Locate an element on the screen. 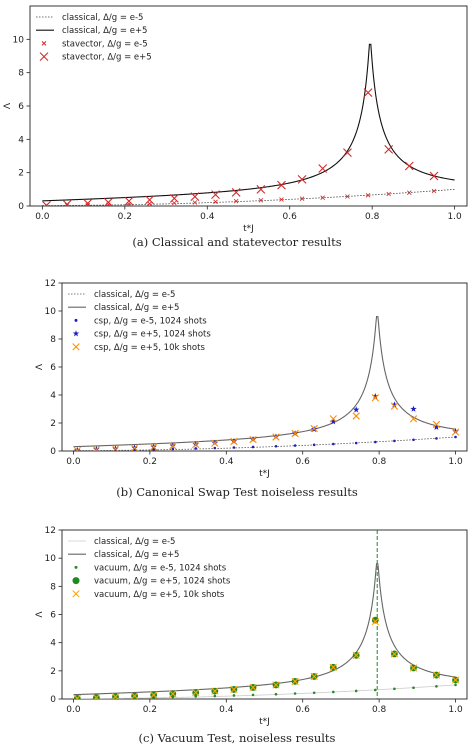  x-tick-label: 0.8 is located at coordinates (379, 710).